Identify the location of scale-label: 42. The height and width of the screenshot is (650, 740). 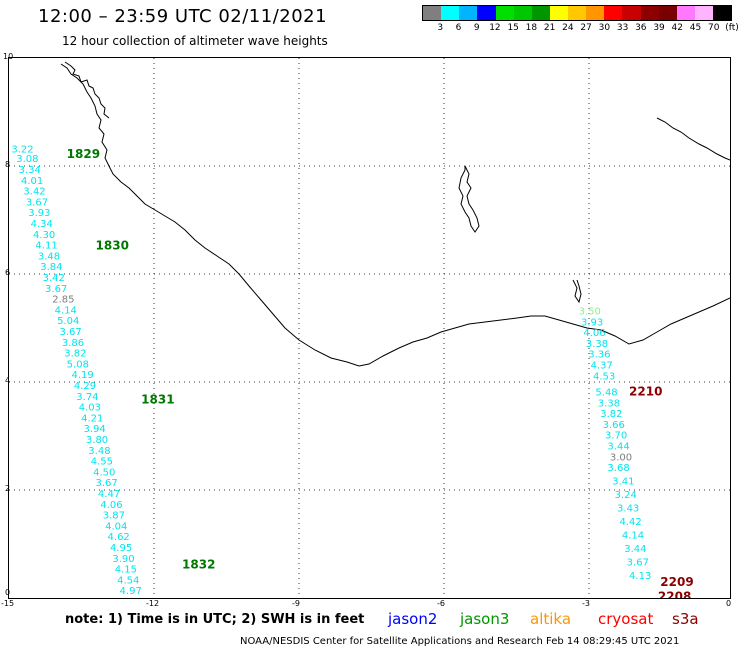
(677, 28).